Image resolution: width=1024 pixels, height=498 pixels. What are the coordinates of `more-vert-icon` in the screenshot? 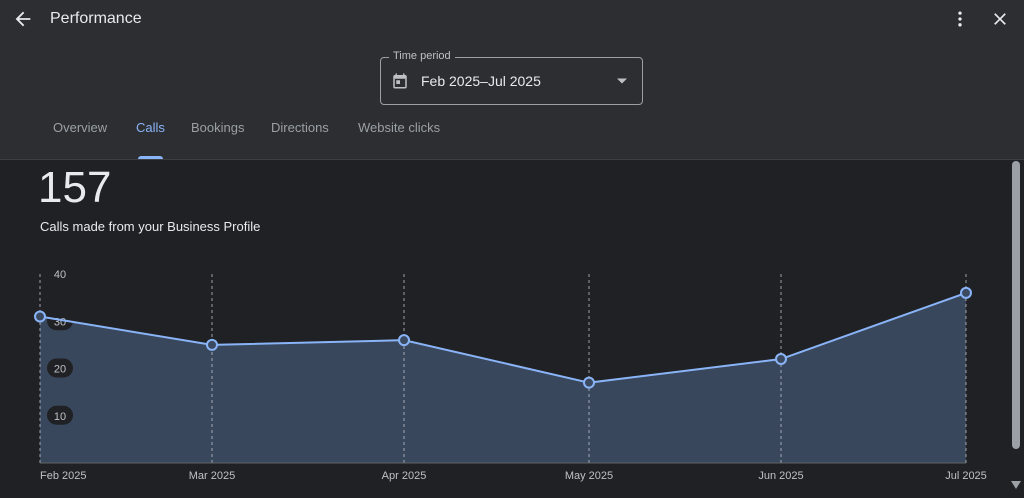 It's located at (960, 19).